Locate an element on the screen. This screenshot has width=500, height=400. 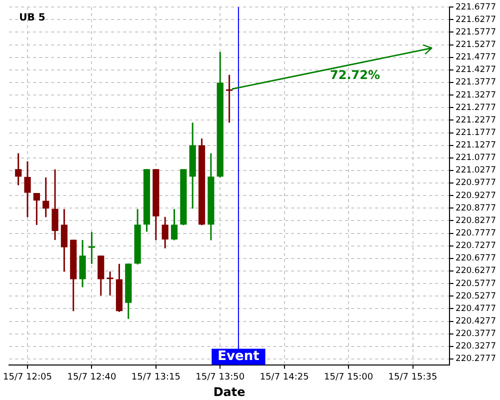
y-tick-label: 221.6277 is located at coordinates (475, 19).